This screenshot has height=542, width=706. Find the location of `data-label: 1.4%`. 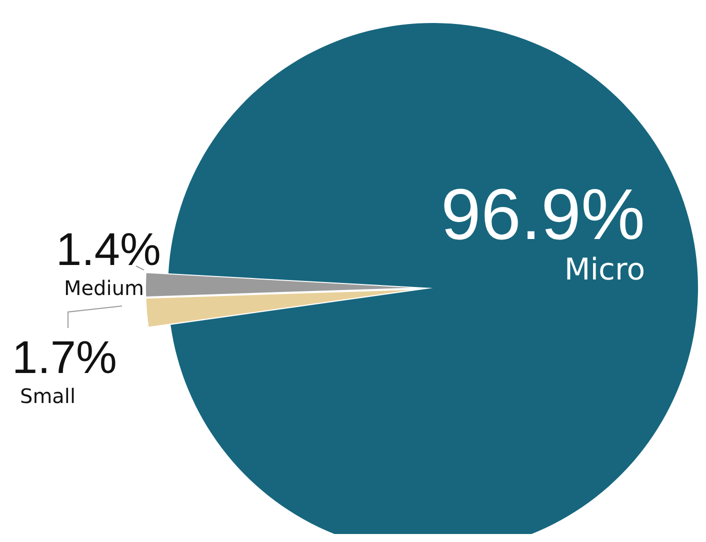

data-label: 1.4% is located at coordinates (108, 249).